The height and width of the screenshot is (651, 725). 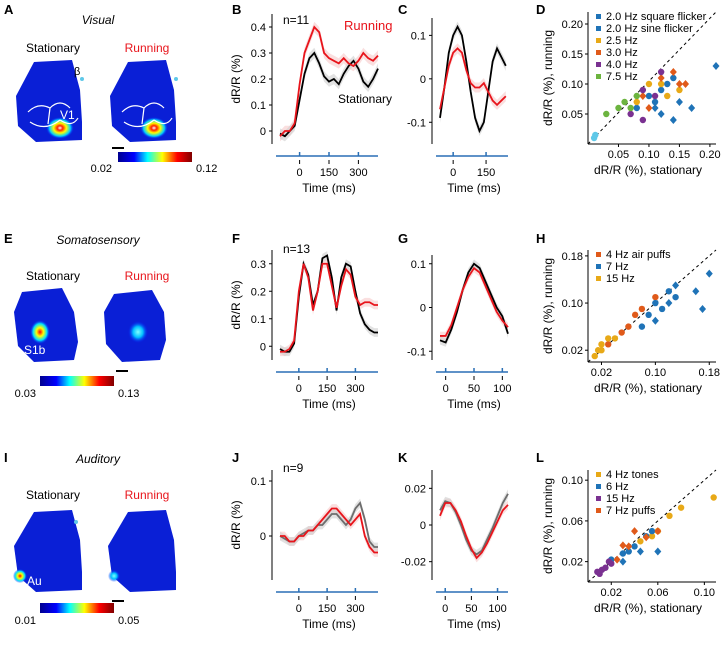 I want to click on chart-d-x-tick-label: 0.15, so click(x=679, y=155).